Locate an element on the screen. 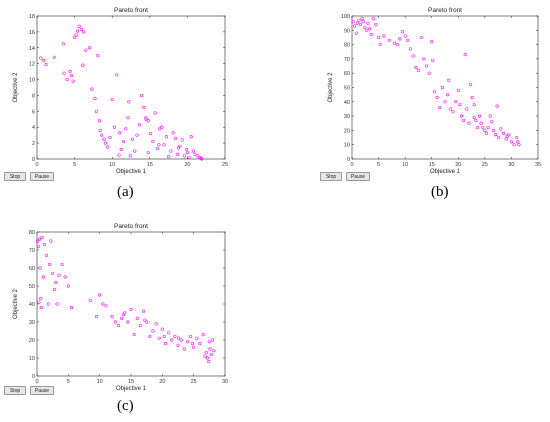 The height and width of the screenshot is (422, 550). y-tick-label: 10 is located at coordinates (32, 359).